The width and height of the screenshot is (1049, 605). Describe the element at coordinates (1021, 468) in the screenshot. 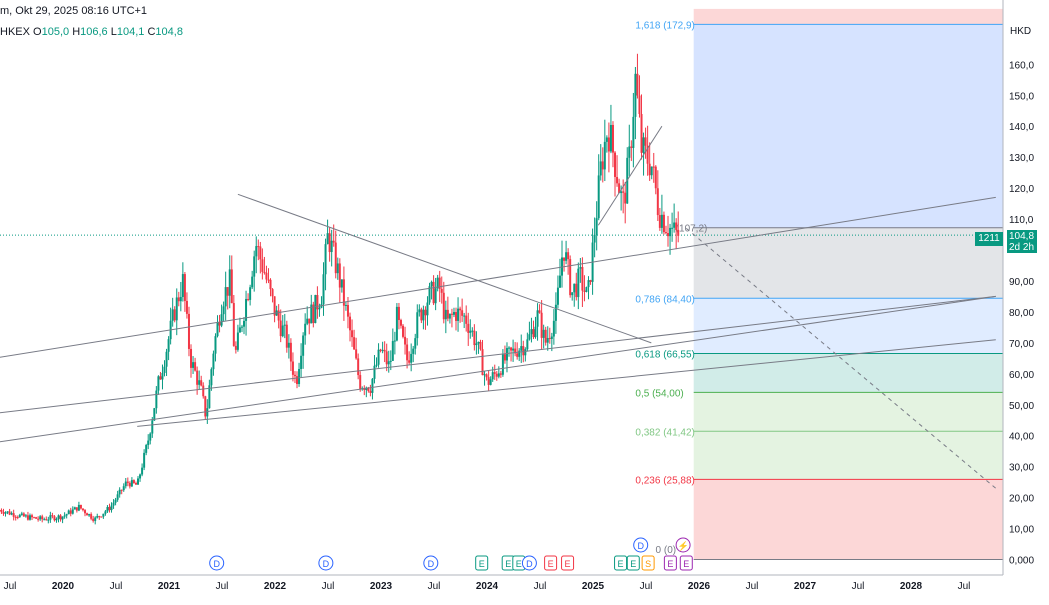

I see `y-tick-label: 30,00` at that location.